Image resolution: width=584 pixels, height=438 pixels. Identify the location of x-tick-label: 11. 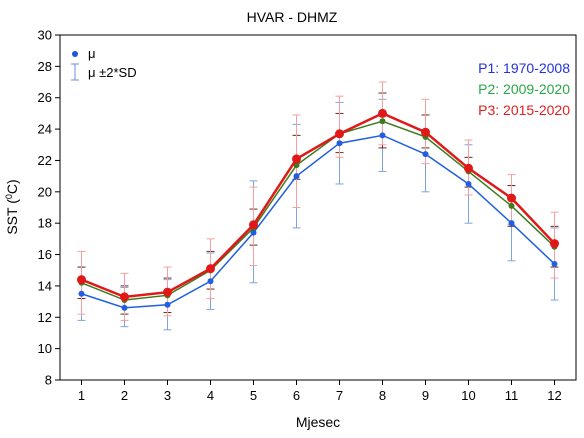
(512, 395).